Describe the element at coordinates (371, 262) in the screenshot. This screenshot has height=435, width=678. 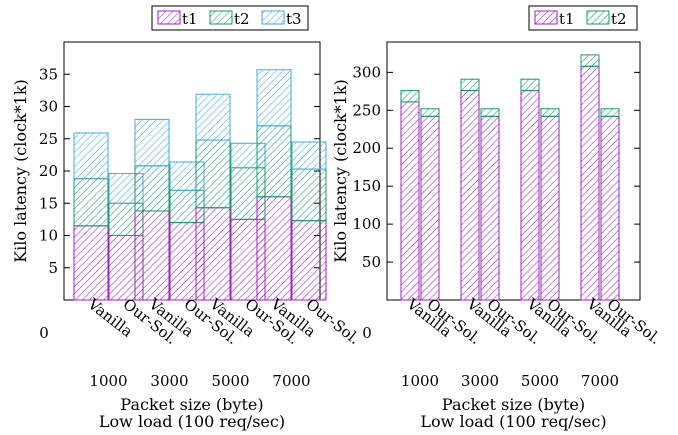
I see `y-tick-label: 50` at that location.